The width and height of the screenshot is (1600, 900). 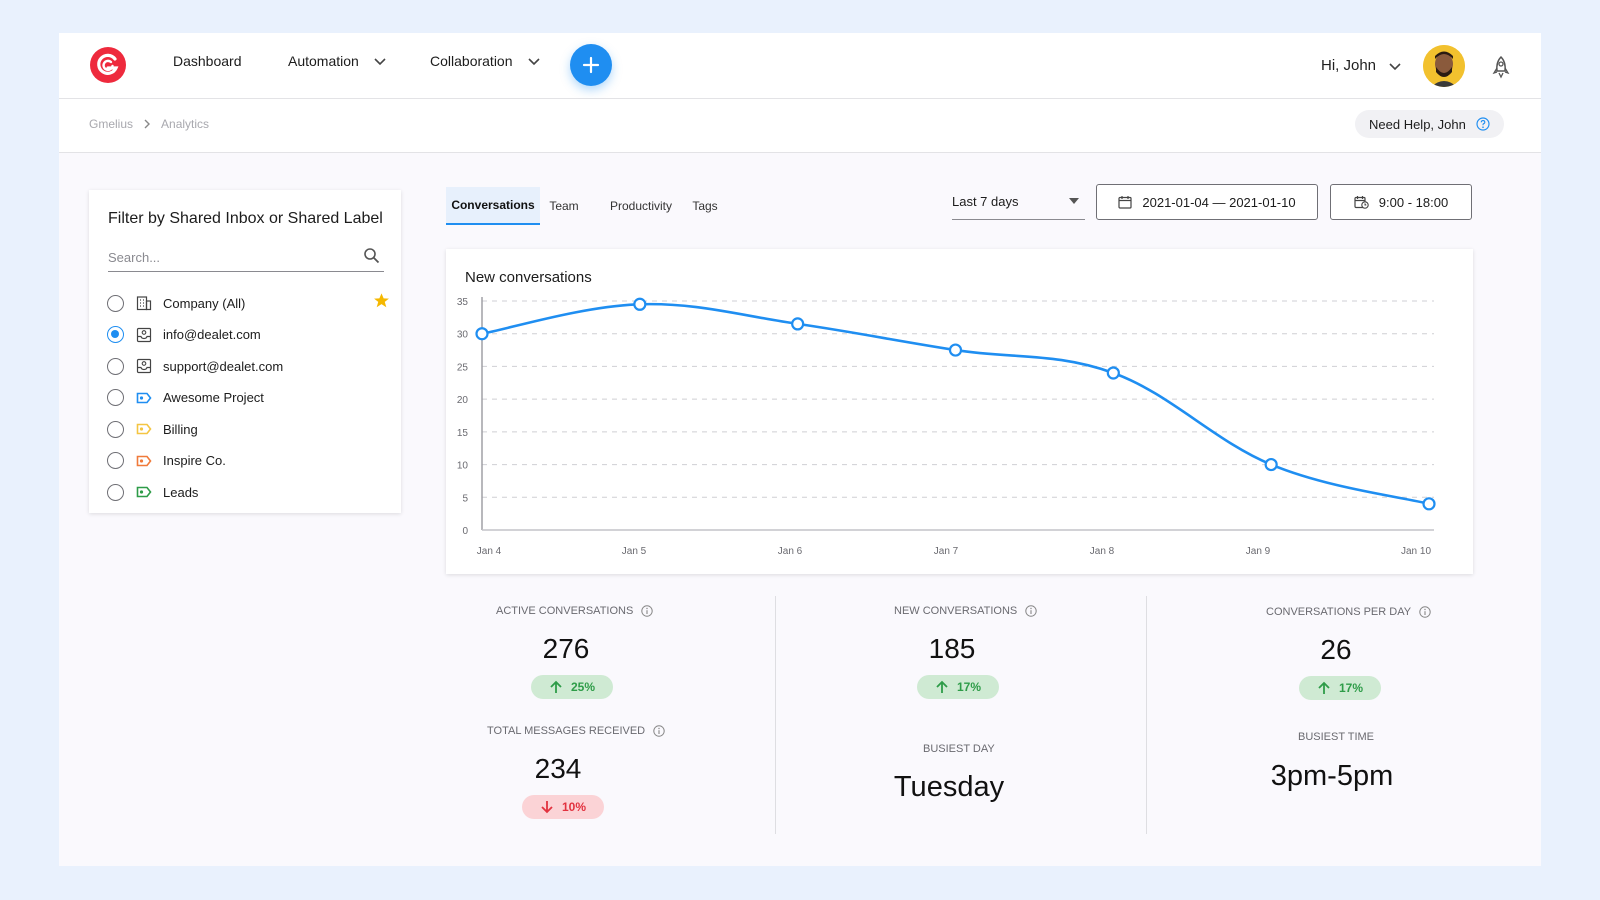 What do you see at coordinates (144, 303) in the screenshot?
I see `building-icon` at bounding box center [144, 303].